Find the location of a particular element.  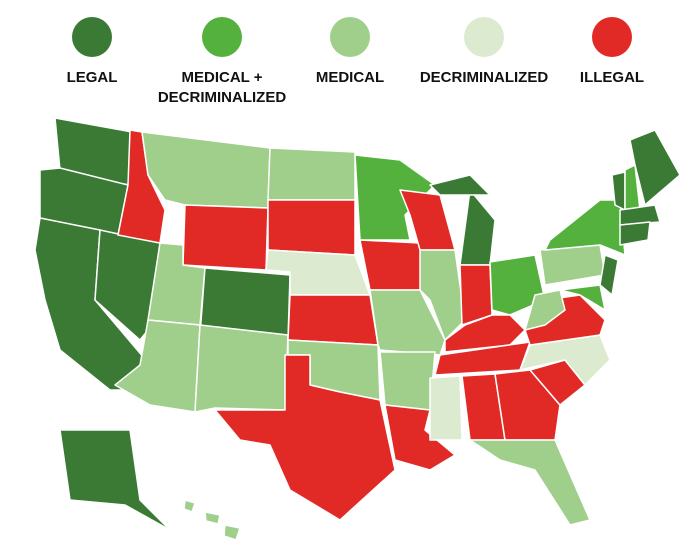

legend-label: LEGAL is located at coordinates (92, 77).